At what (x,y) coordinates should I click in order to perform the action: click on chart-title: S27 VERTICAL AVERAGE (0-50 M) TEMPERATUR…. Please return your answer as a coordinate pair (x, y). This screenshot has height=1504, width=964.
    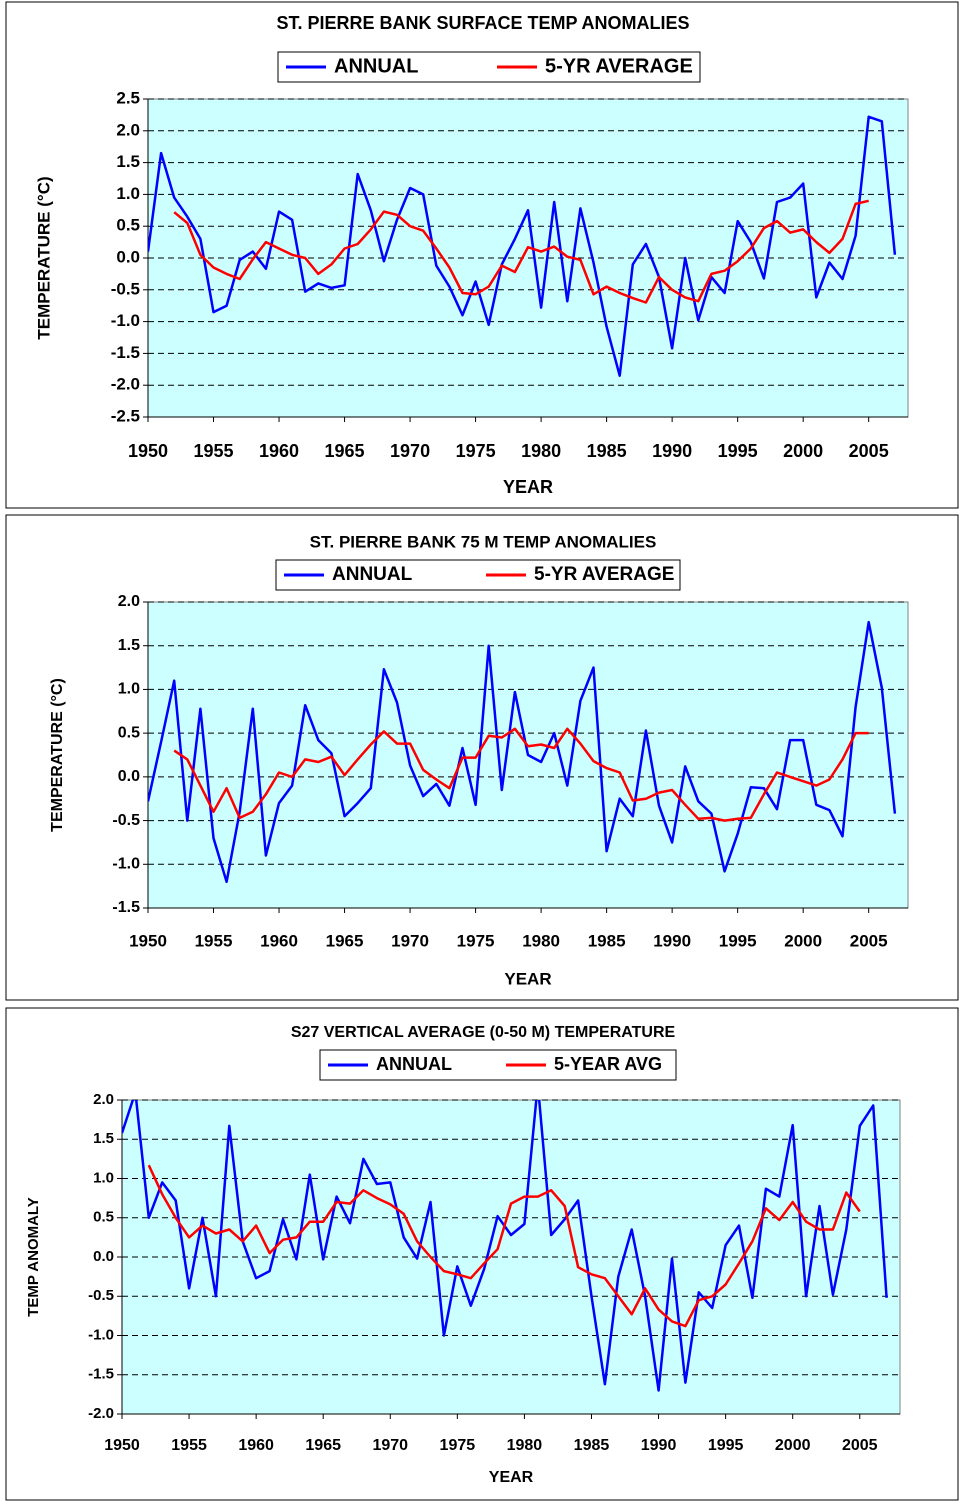
    Looking at the image, I should click on (483, 1032).